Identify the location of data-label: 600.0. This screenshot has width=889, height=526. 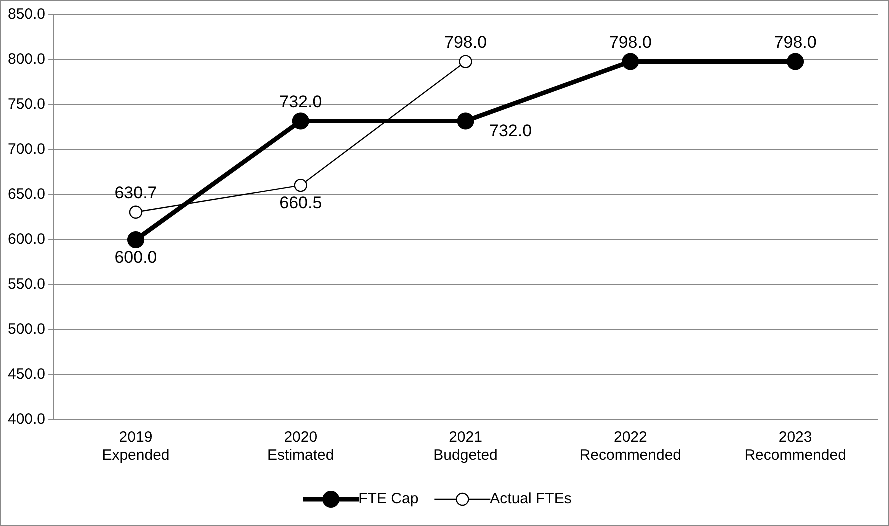
(136, 258).